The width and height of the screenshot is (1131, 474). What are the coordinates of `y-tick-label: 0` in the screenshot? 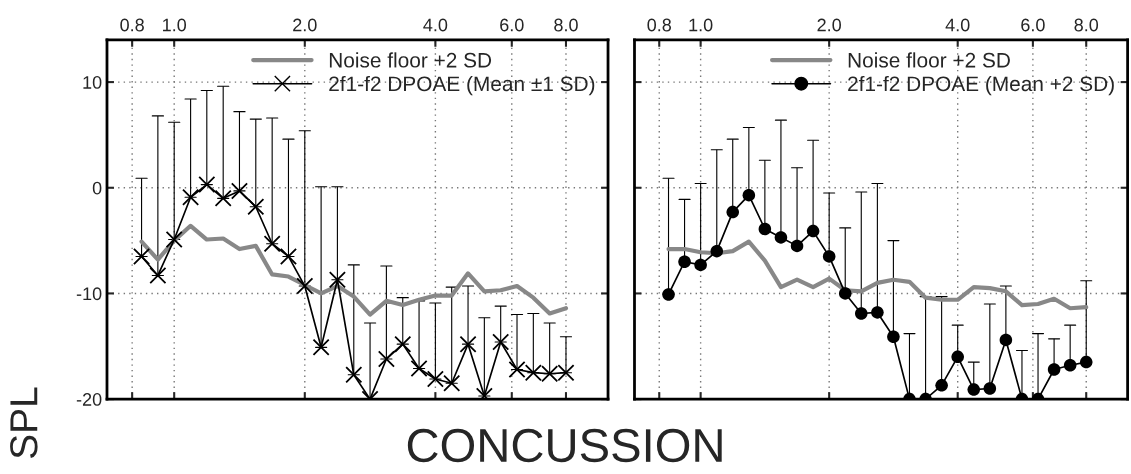 It's located at (97, 188).